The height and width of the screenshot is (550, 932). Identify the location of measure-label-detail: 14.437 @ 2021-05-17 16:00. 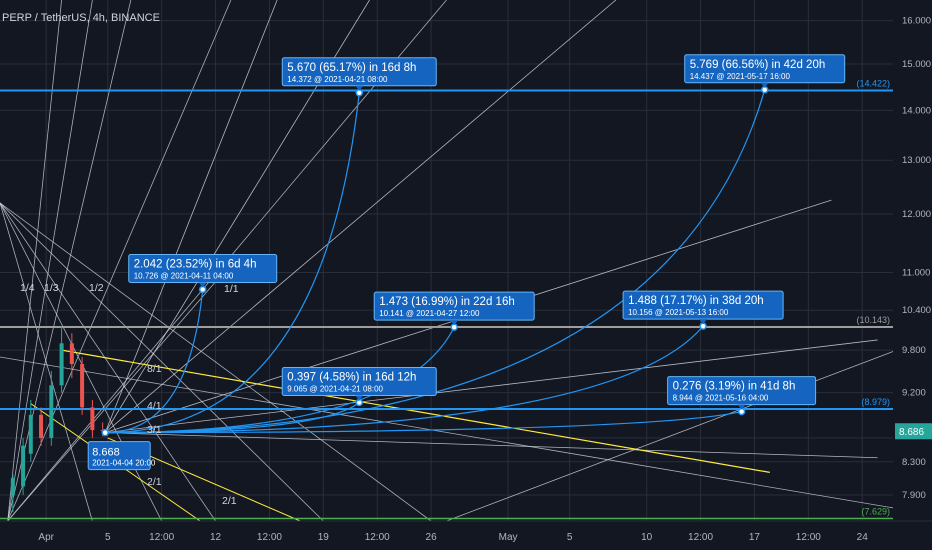
(740, 76).